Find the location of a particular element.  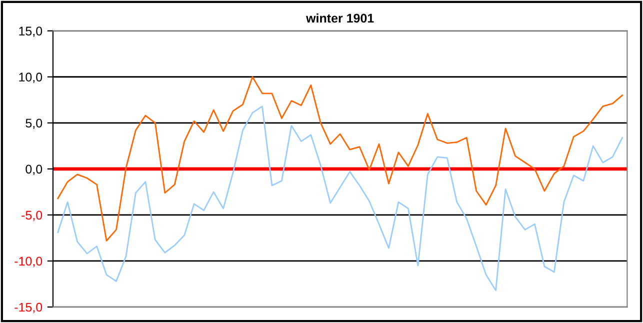

y-tick-label: 0,0 is located at coordinates (34, 170).